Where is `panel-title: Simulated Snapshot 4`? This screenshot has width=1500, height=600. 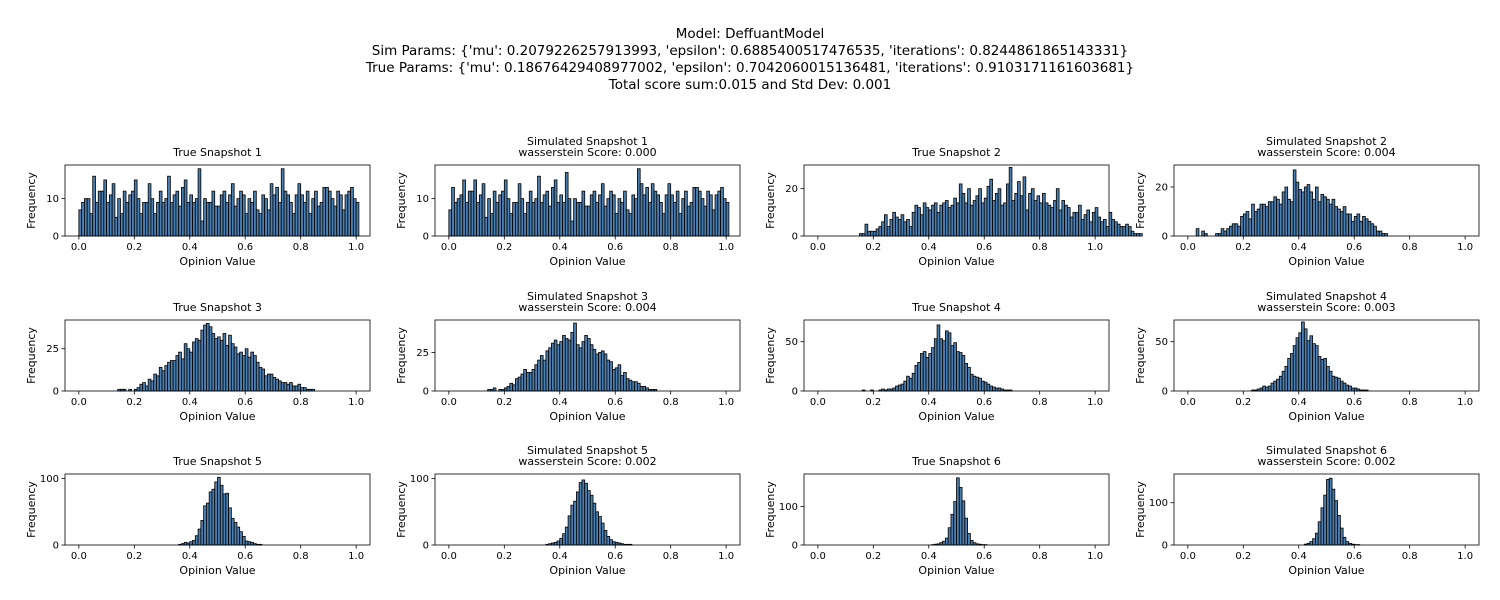 panel-title: Simulated Snapshot 4 is located at coordinates (1326, 296).